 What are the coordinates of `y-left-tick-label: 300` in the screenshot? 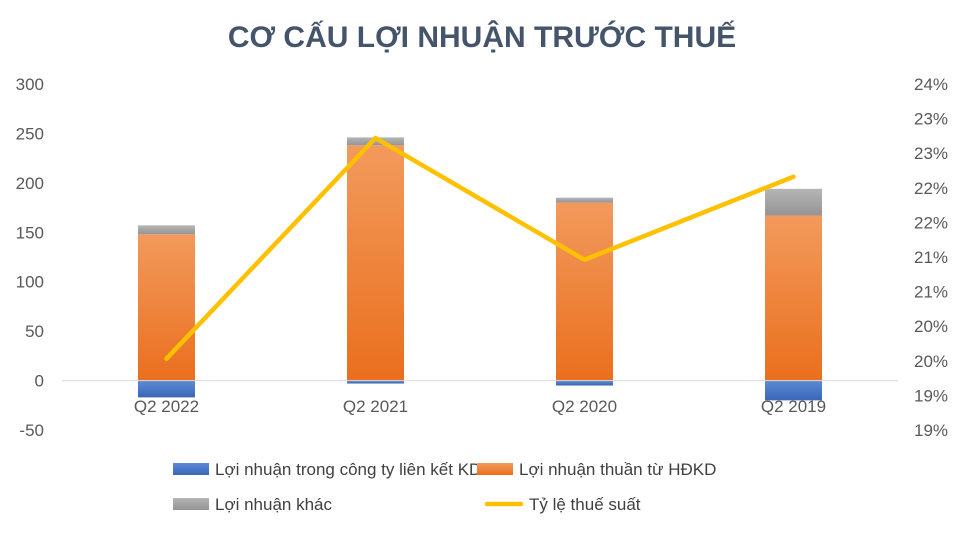 It's located at (30, 84).